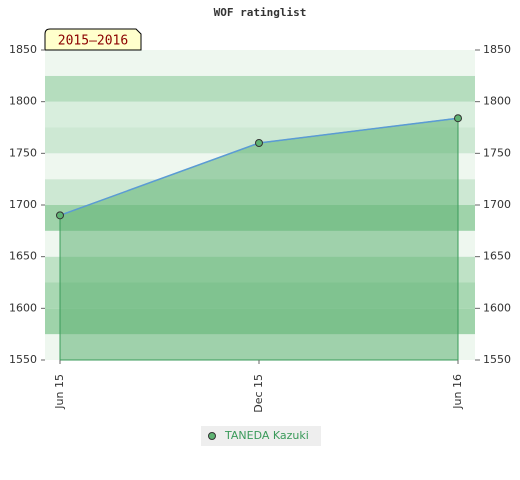 This screenshot has width=520, height=480. I want to click on y-tick-label: 1800, so click(23, 101).